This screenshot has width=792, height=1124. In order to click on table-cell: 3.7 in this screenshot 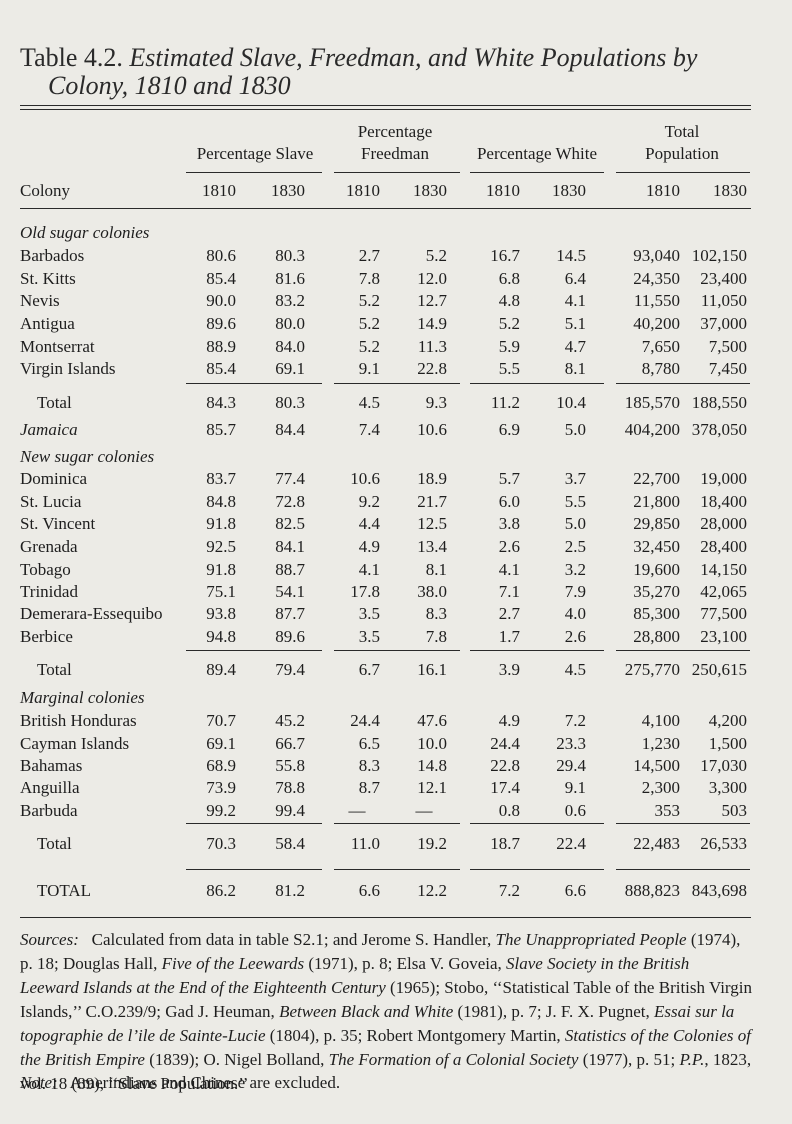, I will do `click(575, 478)`.